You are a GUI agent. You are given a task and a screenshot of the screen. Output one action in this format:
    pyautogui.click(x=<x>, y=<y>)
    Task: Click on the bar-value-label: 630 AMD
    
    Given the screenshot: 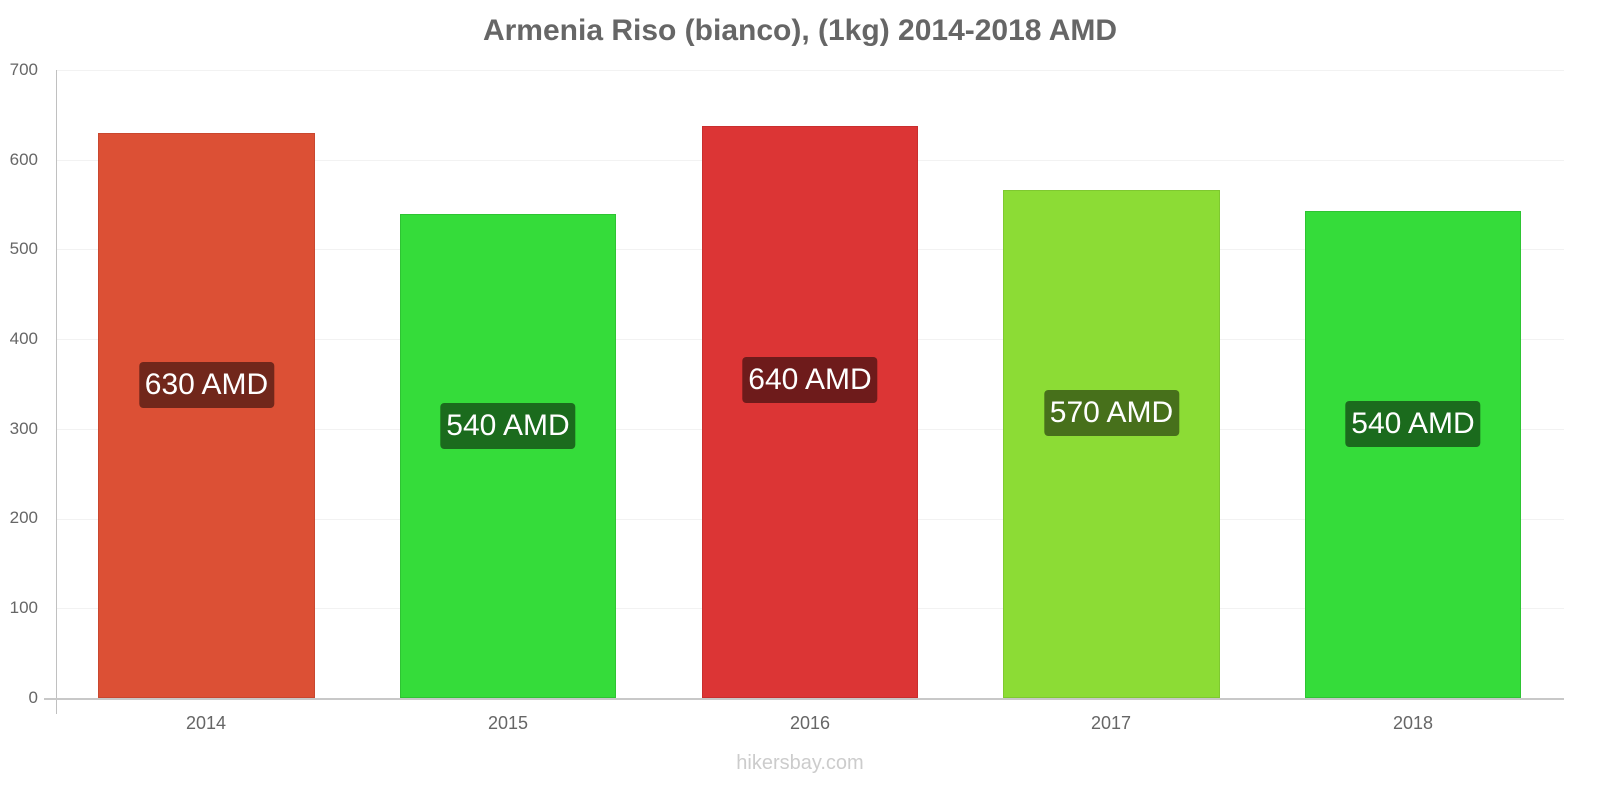 What is the action you would take?
    pyautogui.click(x=206, y=385)
    